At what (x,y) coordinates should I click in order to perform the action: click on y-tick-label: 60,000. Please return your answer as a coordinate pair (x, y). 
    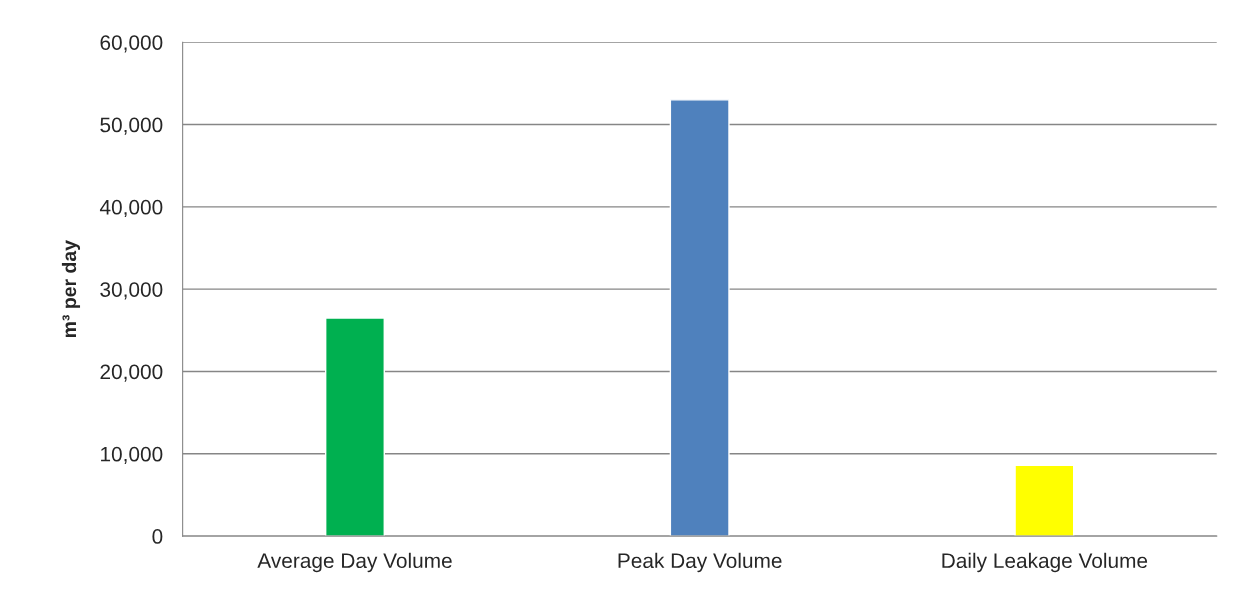
    Looking at the image, I should click on (131, 44).